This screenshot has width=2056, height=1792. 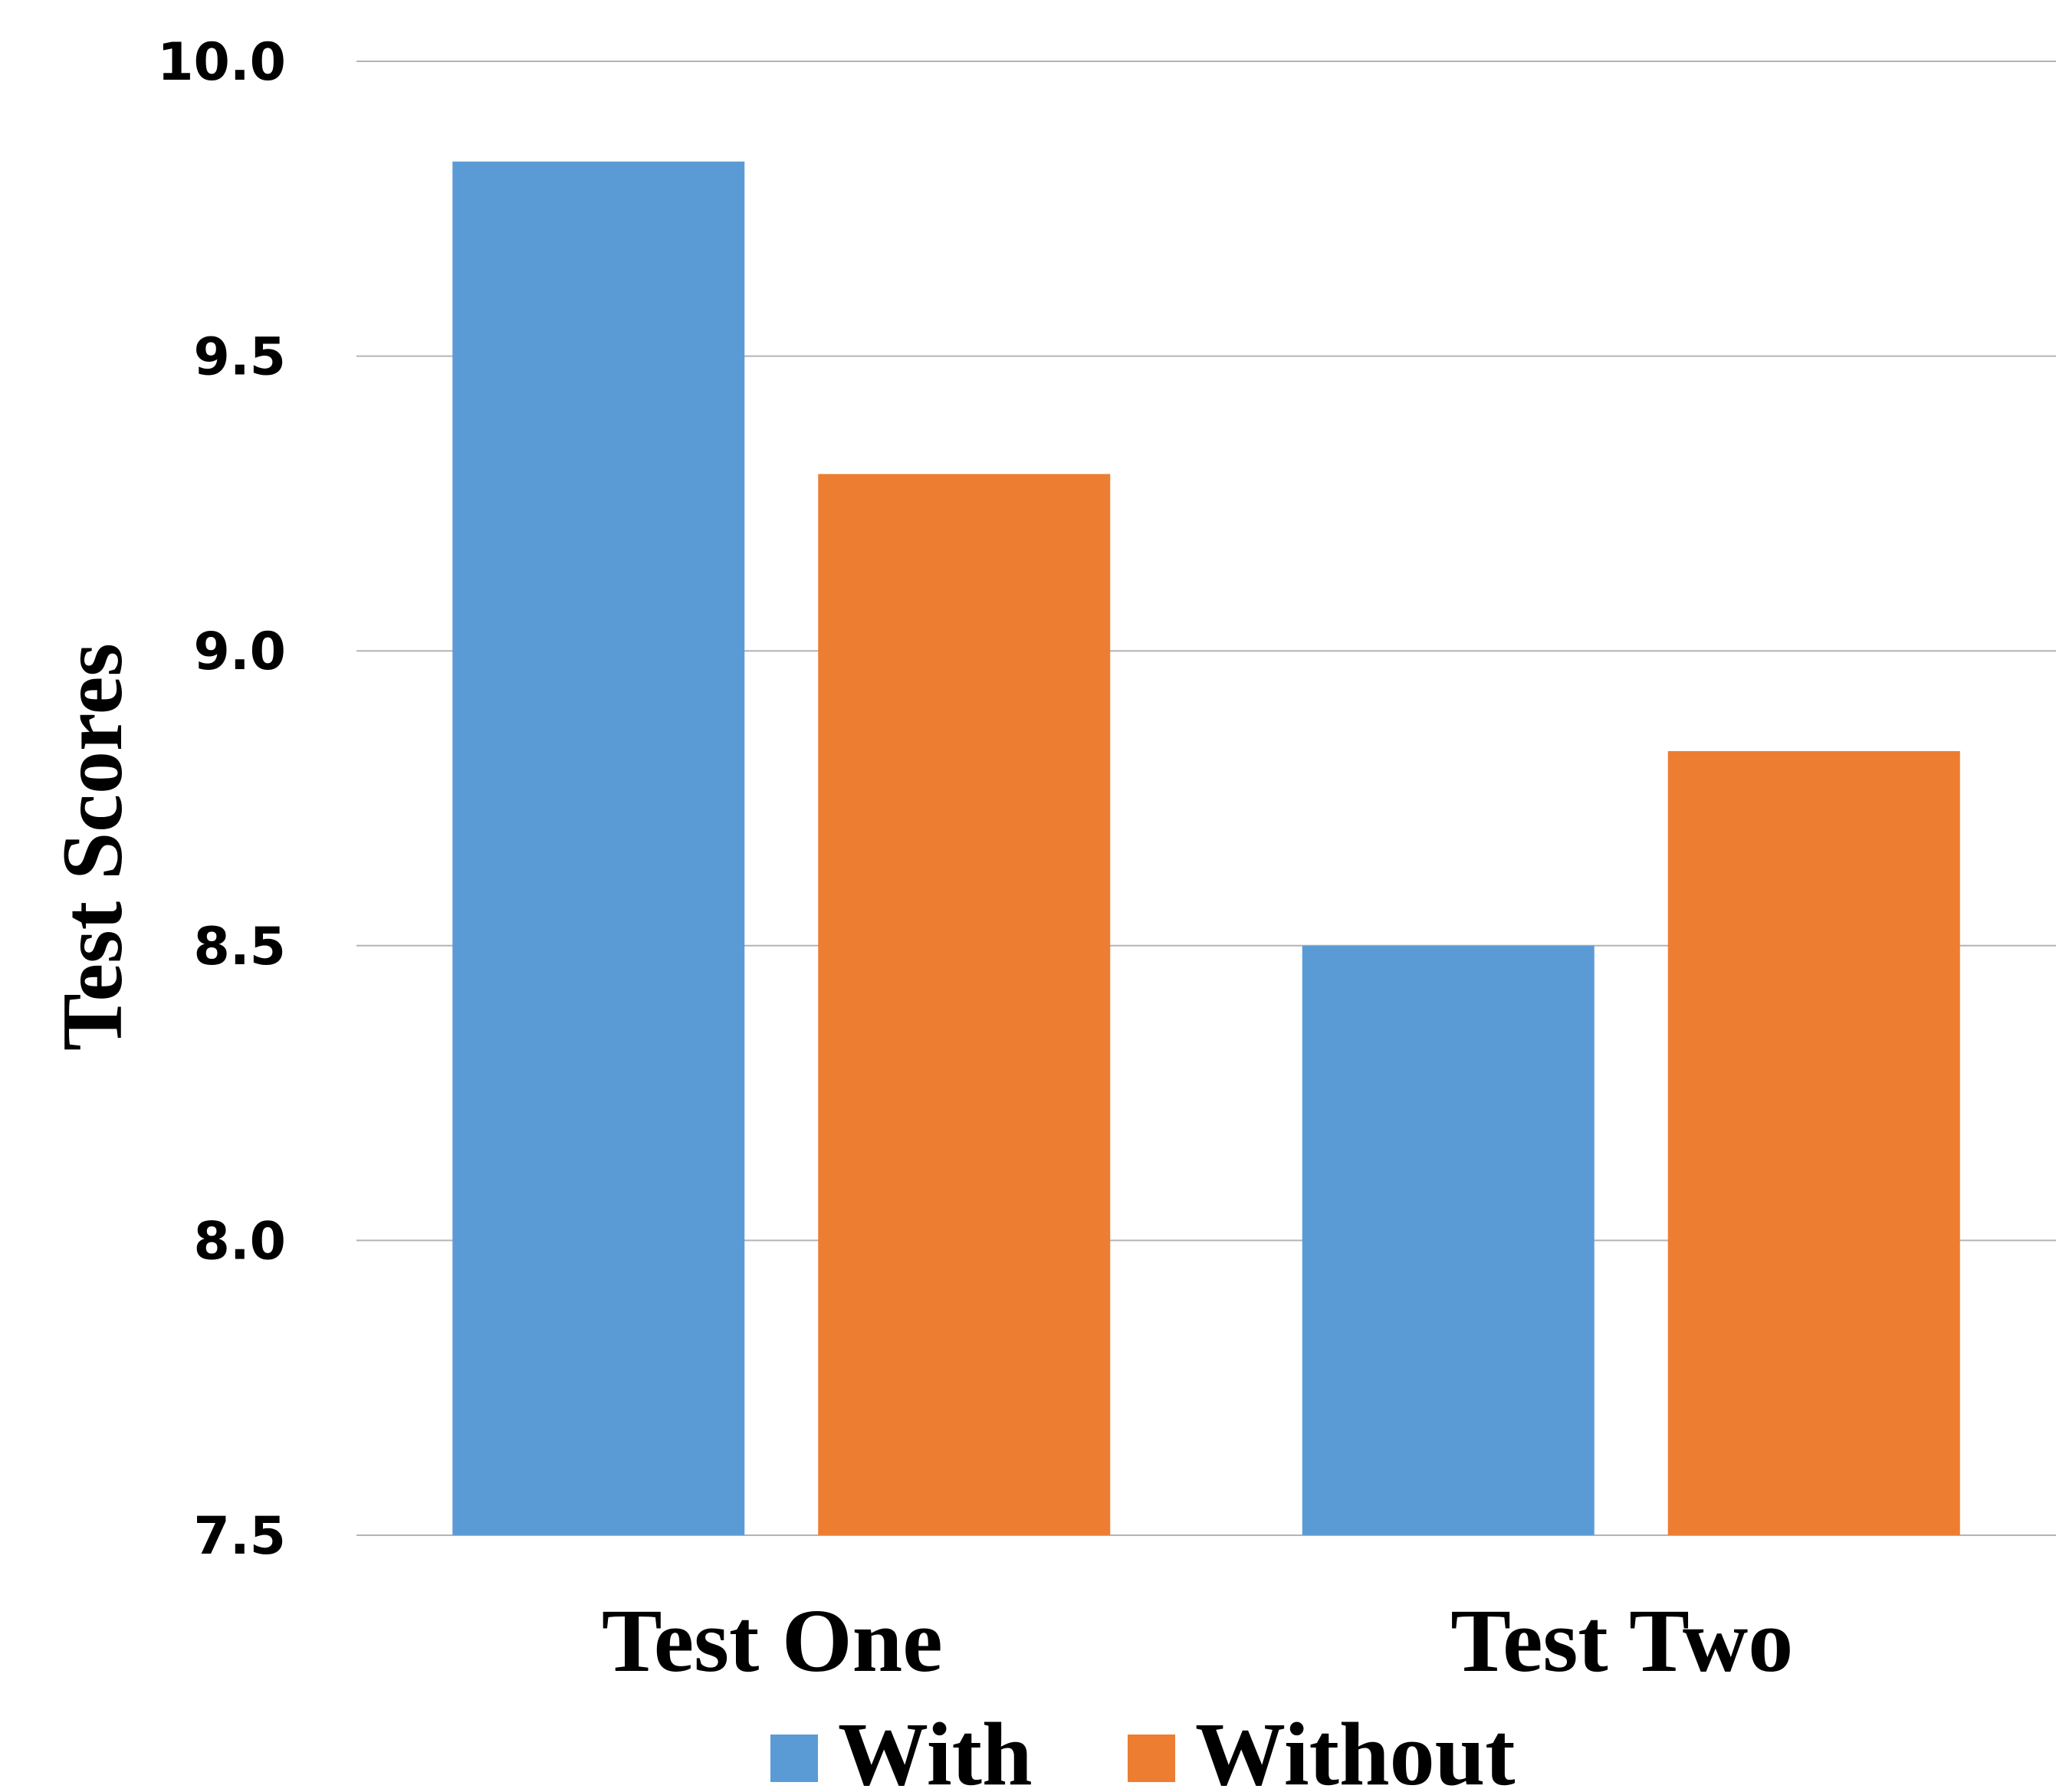 What do you see at coordinates (240, 357) in the screenshot?
I see `y-tick-label: 9.5` at bounding box center [240, 357].